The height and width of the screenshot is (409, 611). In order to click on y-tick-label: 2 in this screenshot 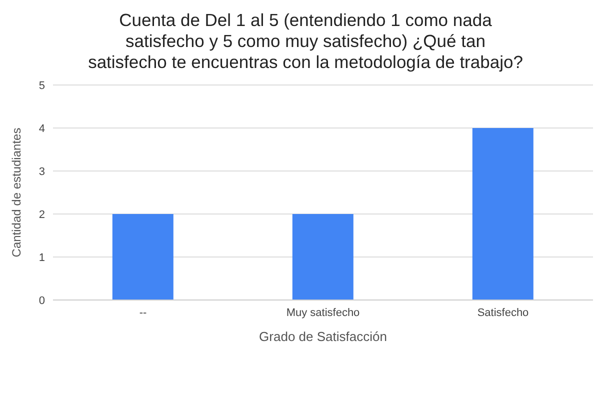, I will do `click(41, 214)`.